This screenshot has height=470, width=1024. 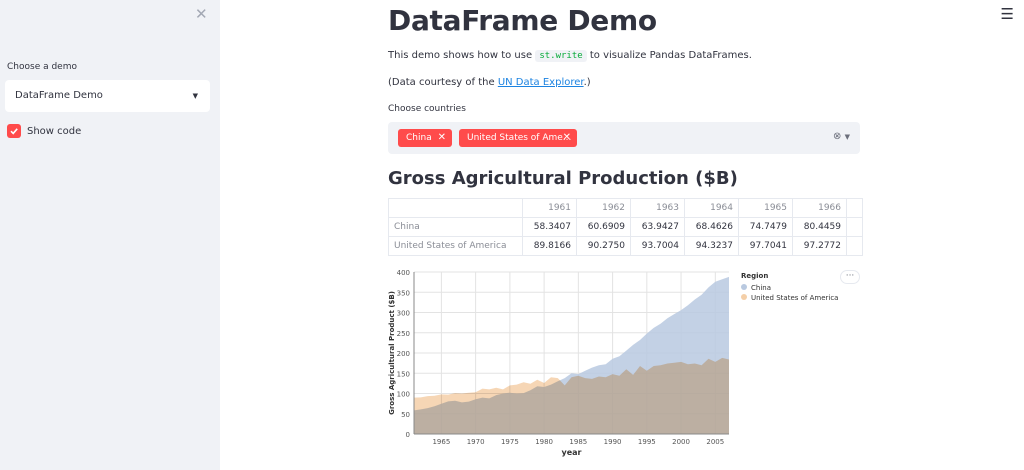 I want to click on y-tick-label: 50, so click(x=405, y=415).